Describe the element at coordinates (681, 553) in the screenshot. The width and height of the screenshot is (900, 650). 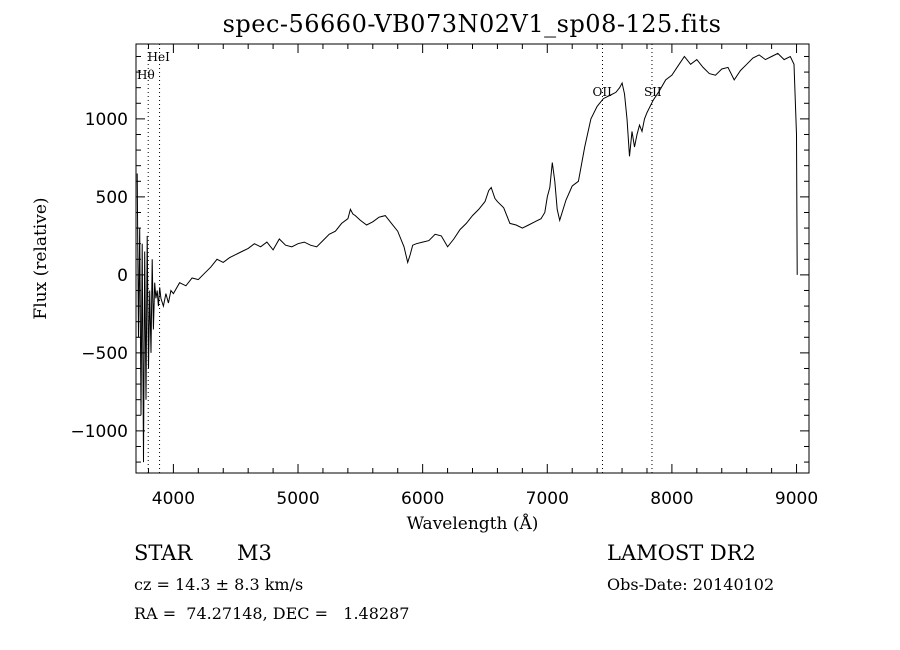
I see `survey-label: LAMOST DR2` at that location.